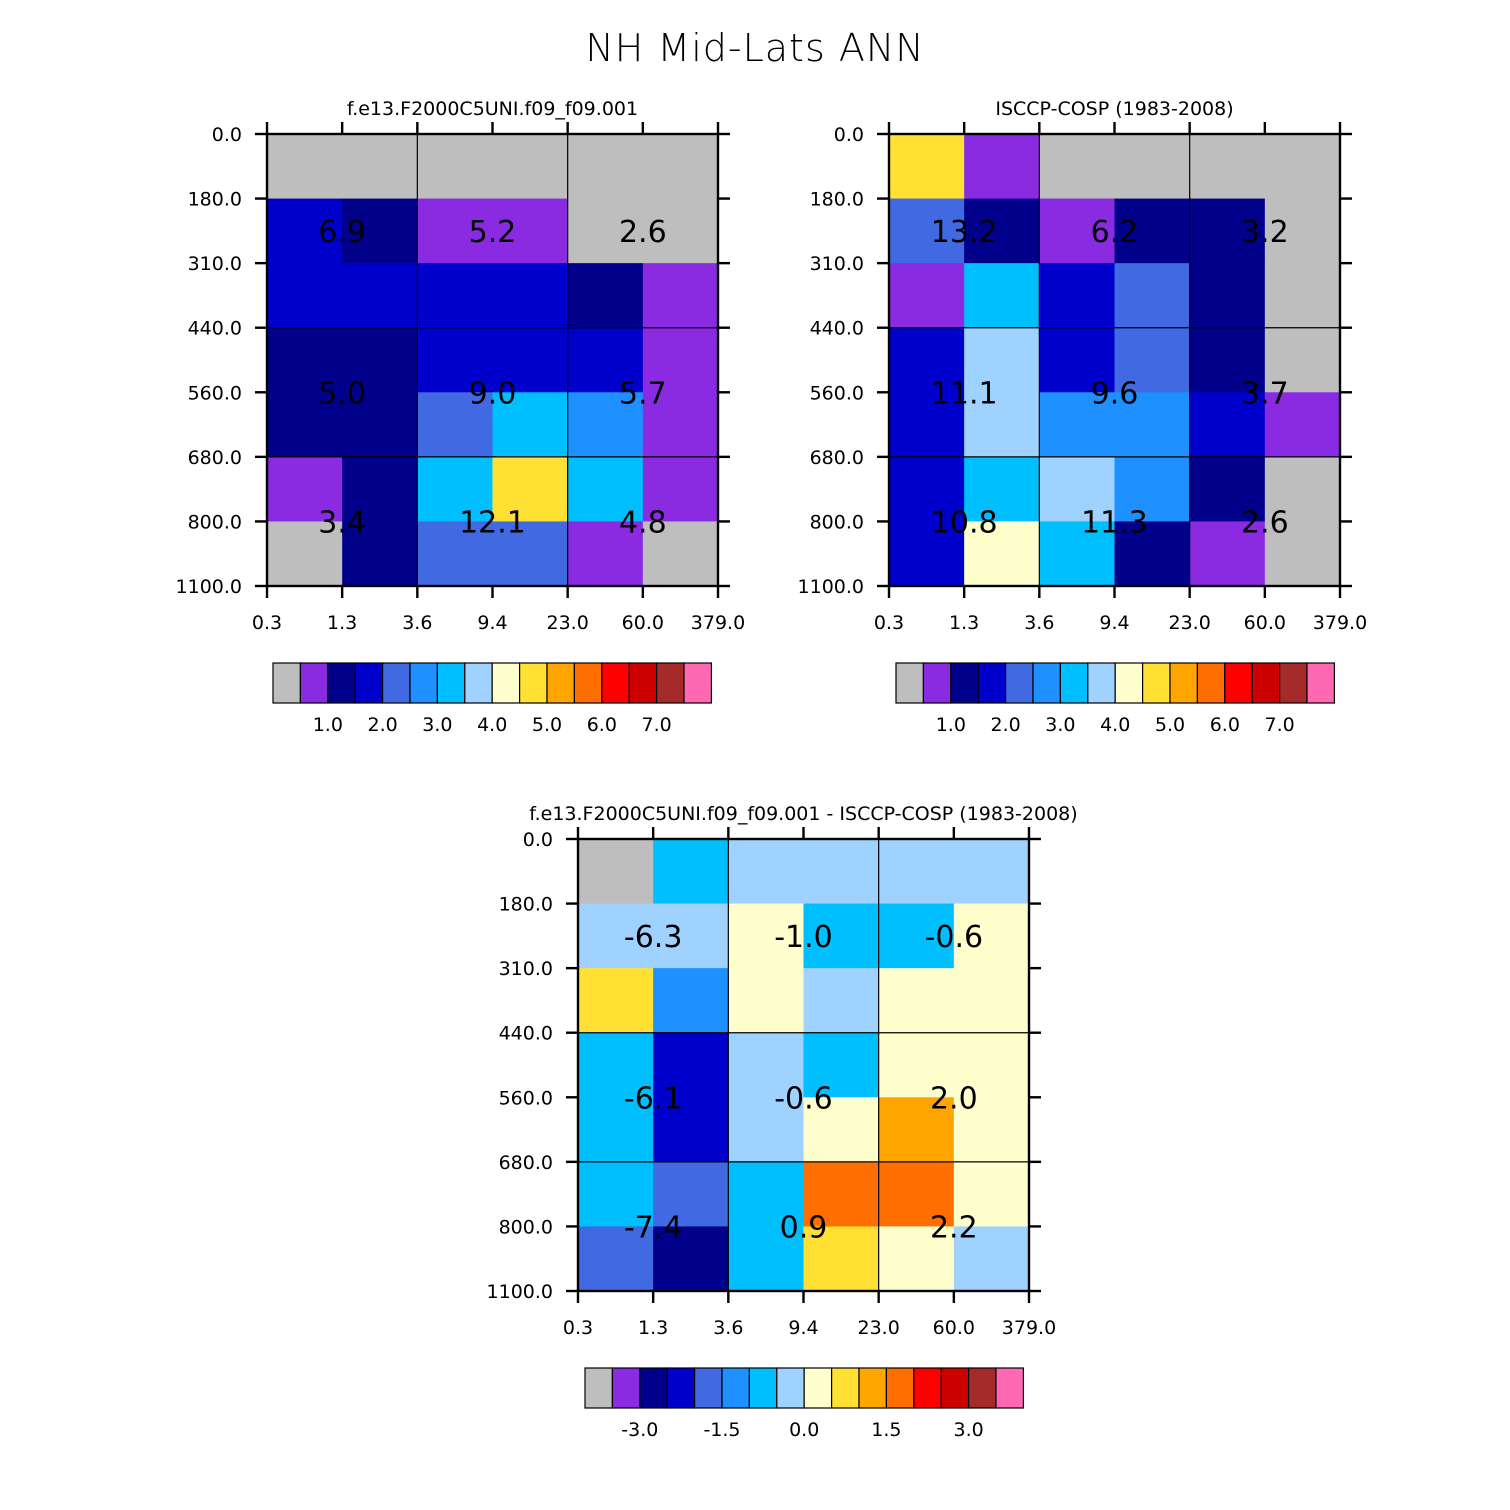  I want to click on box-value-label: 2.0, so click(954, 1098).